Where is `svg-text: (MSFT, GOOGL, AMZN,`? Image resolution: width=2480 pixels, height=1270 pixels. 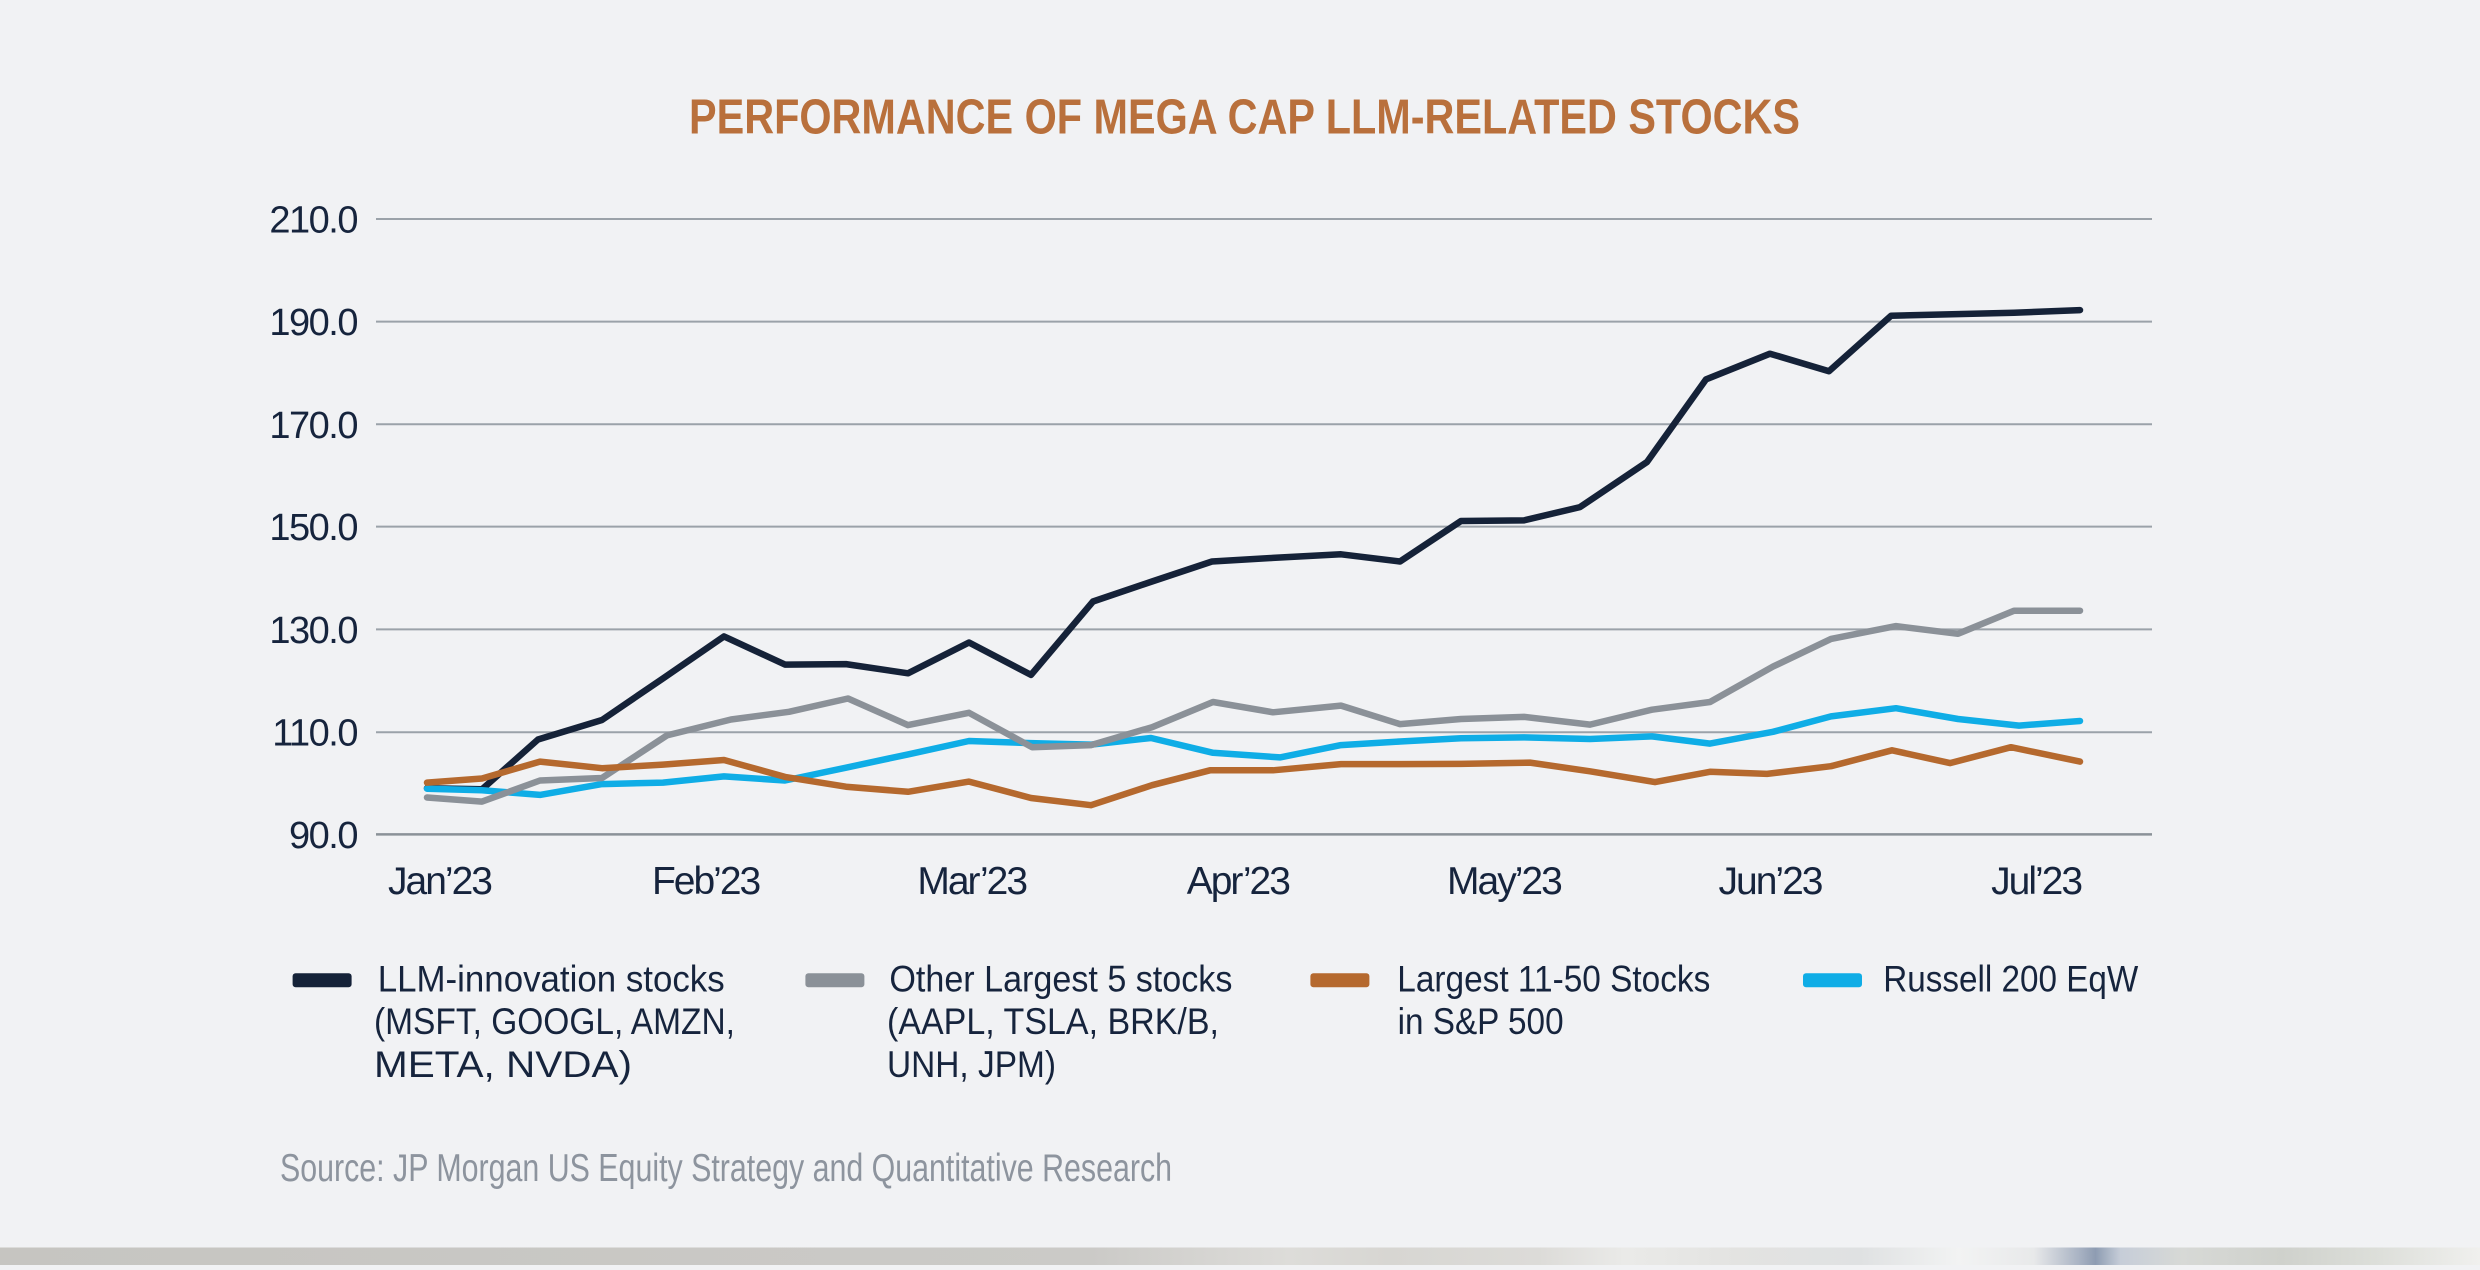
svg-text: (MSFT, GOOGL, AMZN, is located at coordinates (554, 1021).